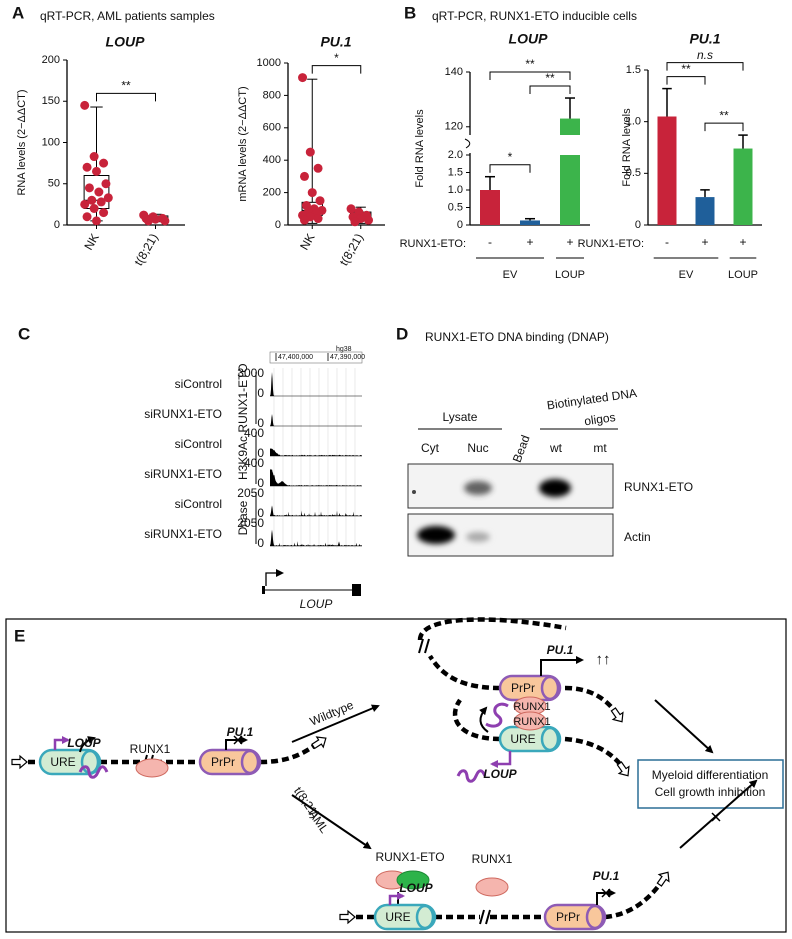  Describe the element at coordinates (414, 492) in the screenshot. I see `speck` at that location.